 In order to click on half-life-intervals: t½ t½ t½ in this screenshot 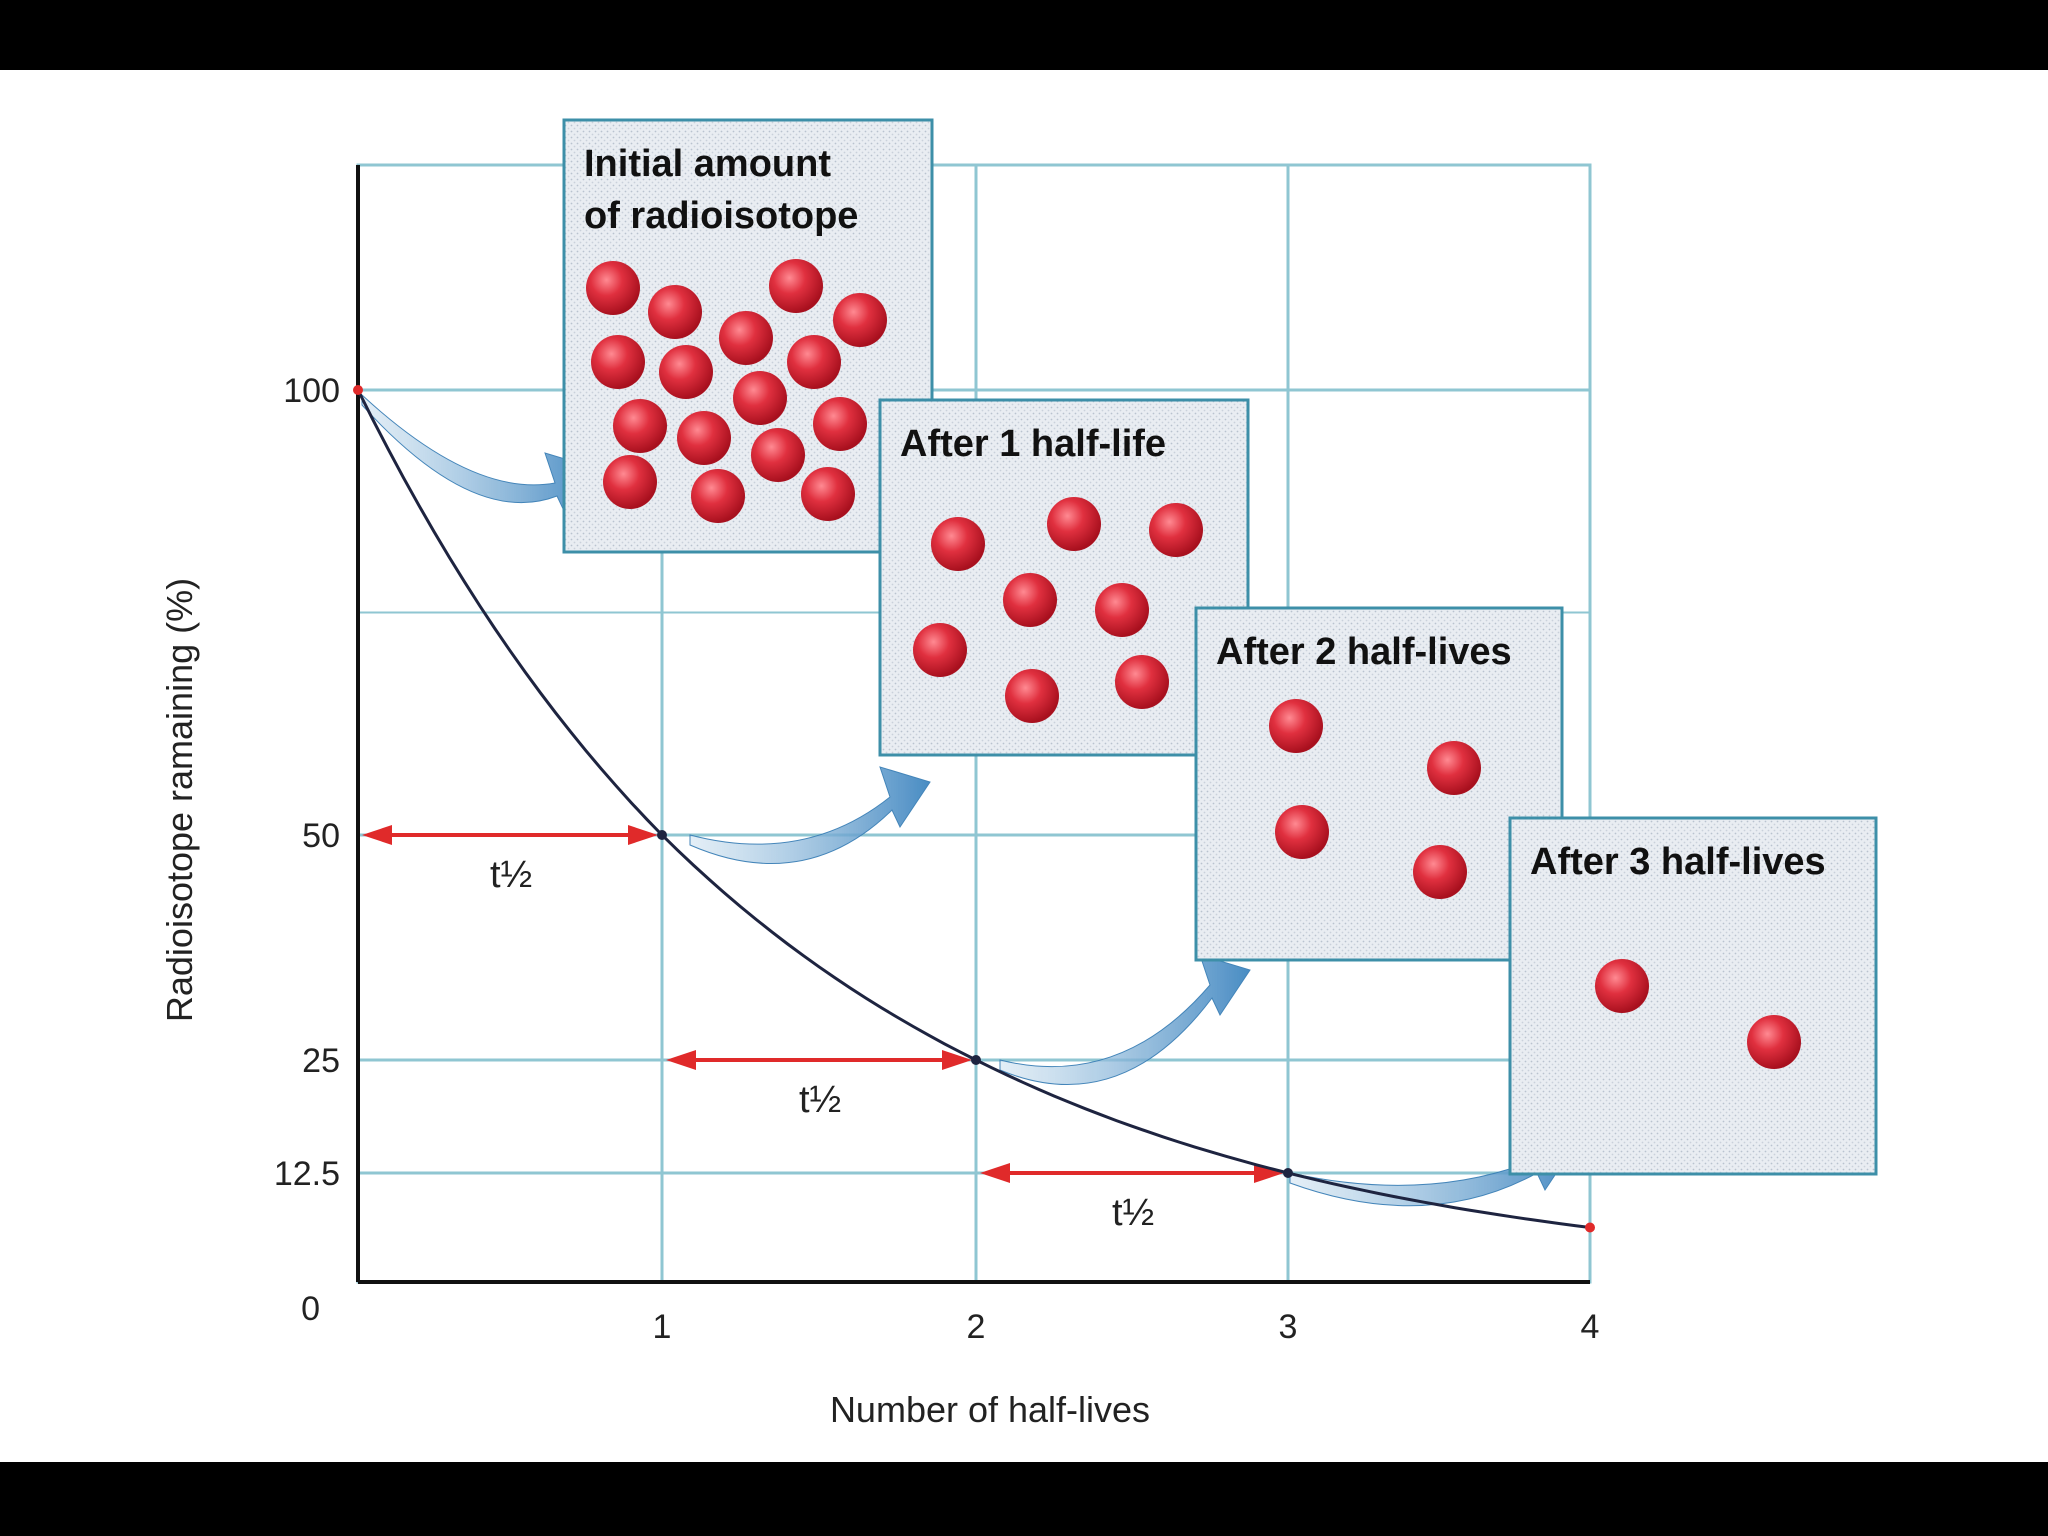, I will do `click(823, 1029)`.